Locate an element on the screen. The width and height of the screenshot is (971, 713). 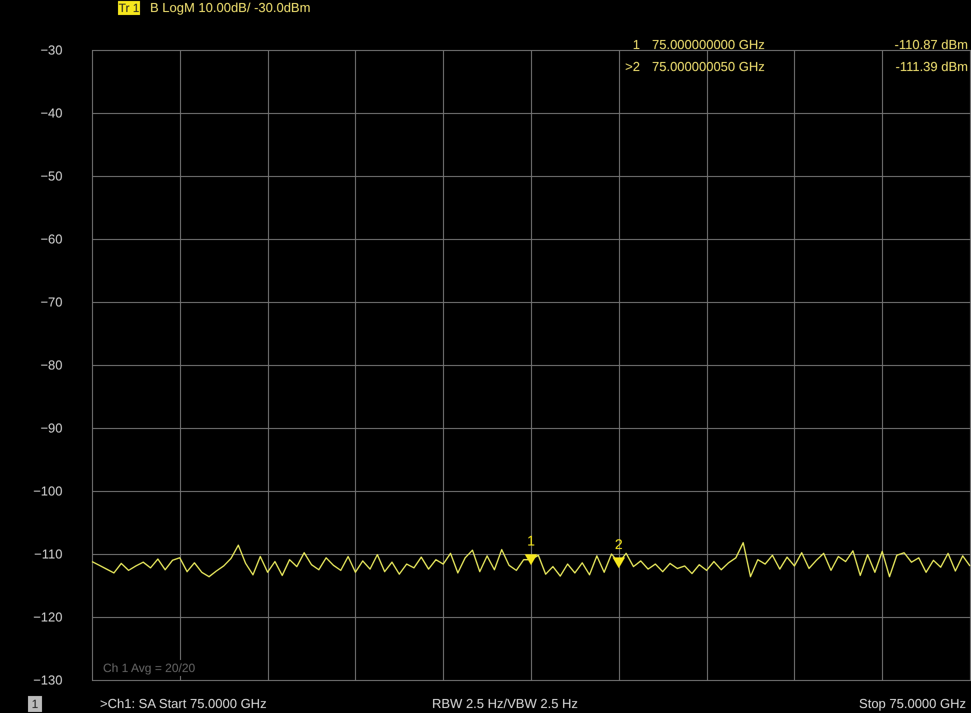
annotation: 75.000000050 GHz is located at coordinates (708, 66).